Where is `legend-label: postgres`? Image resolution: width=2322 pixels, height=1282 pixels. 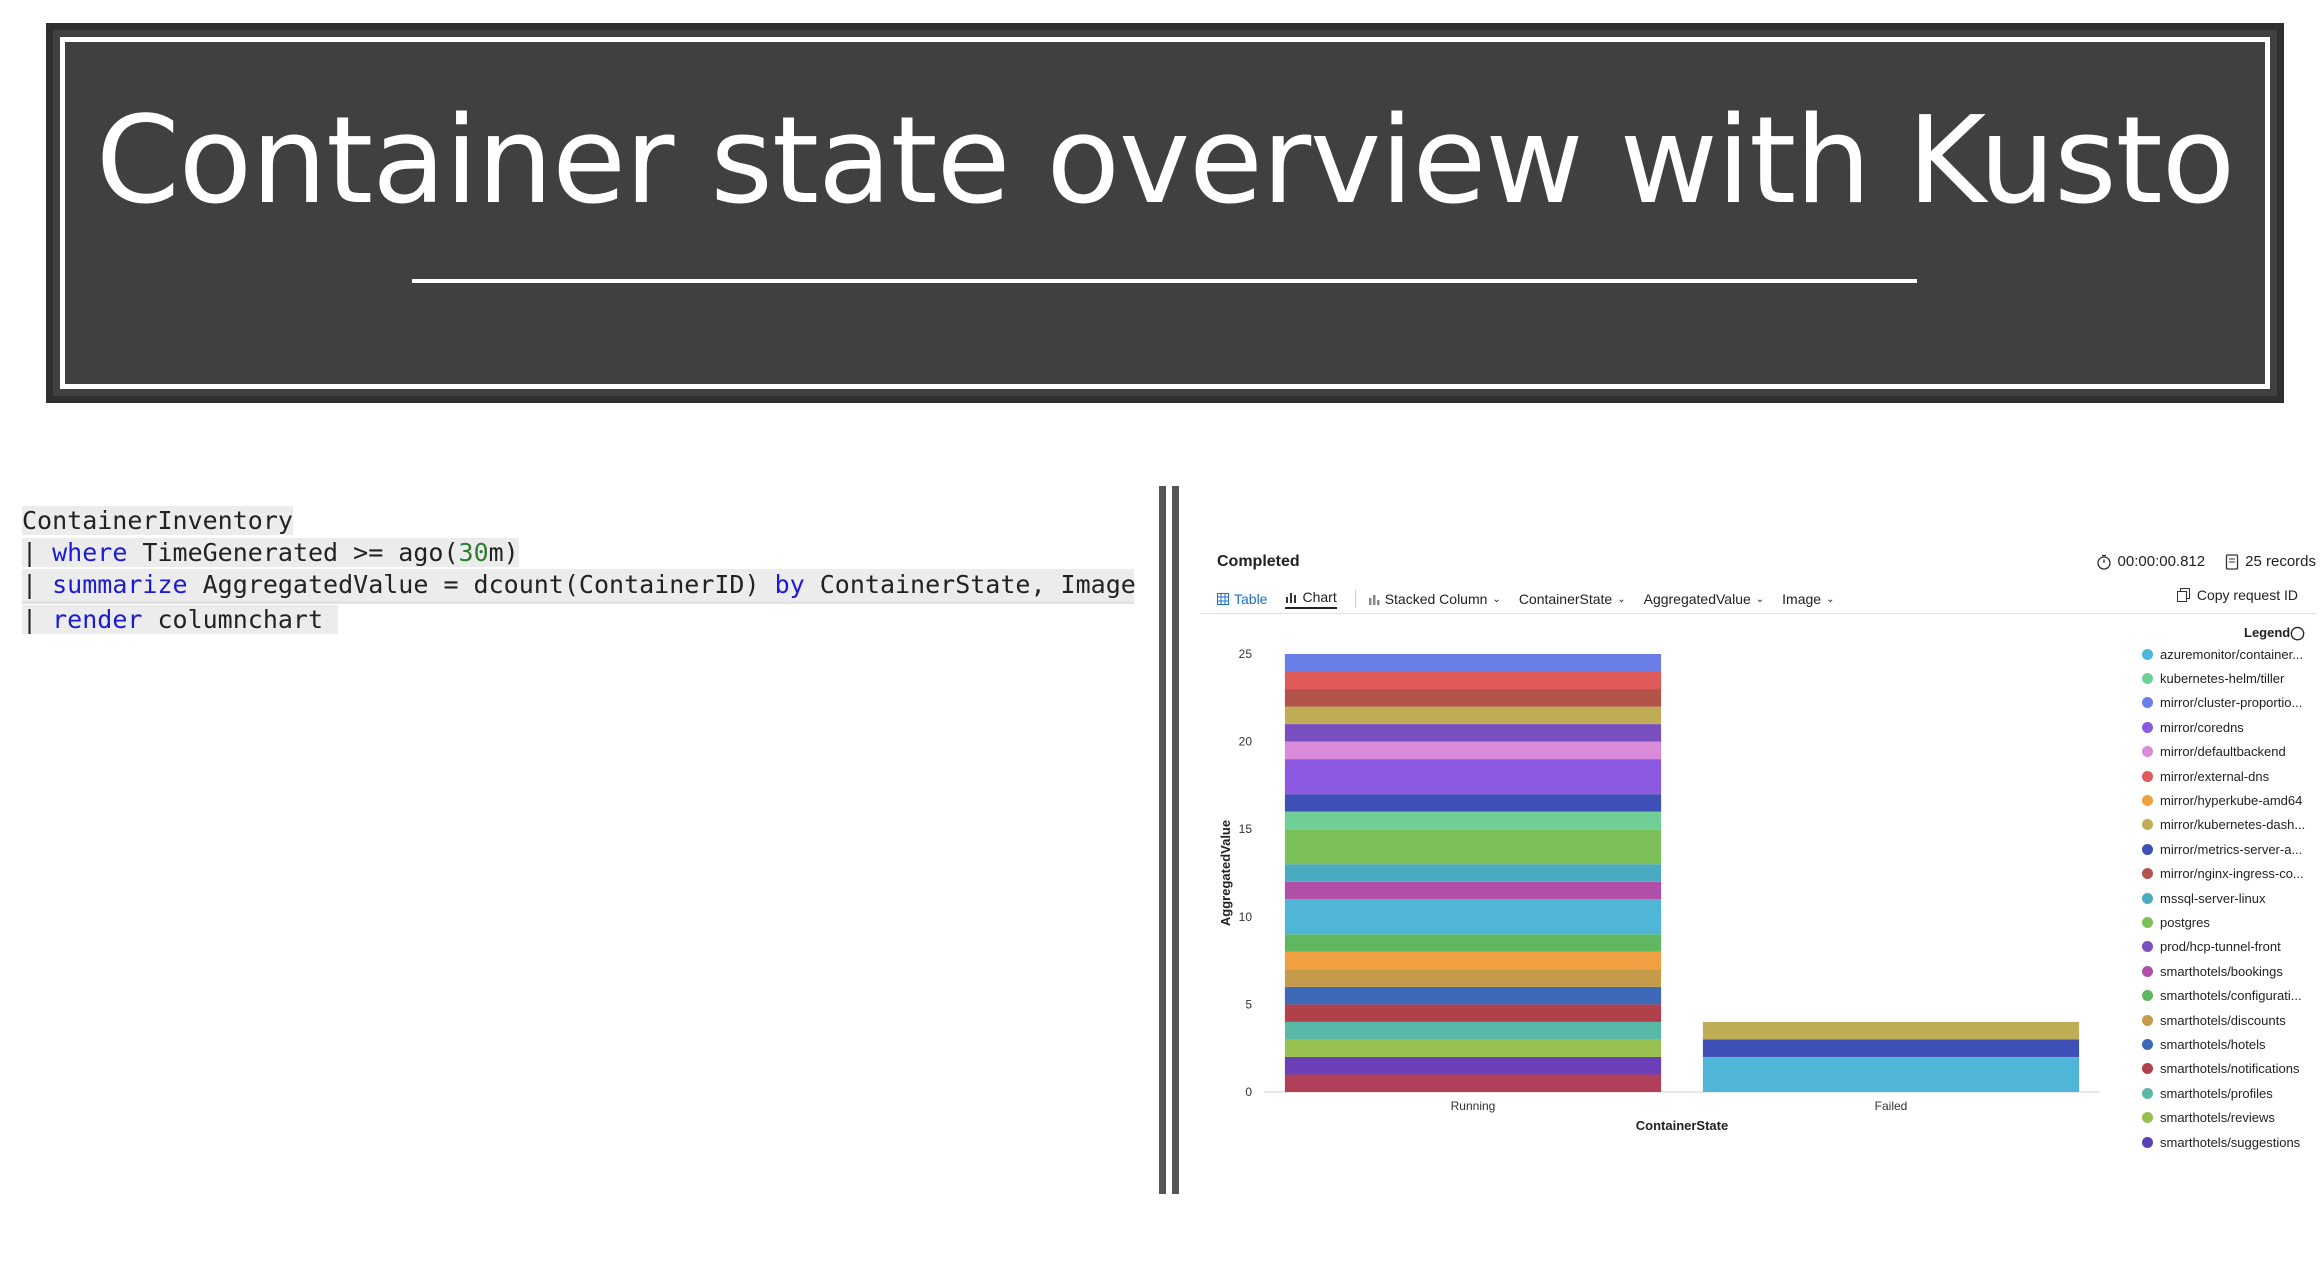
legend-label: postgres is located at coordinates (2185, 922).